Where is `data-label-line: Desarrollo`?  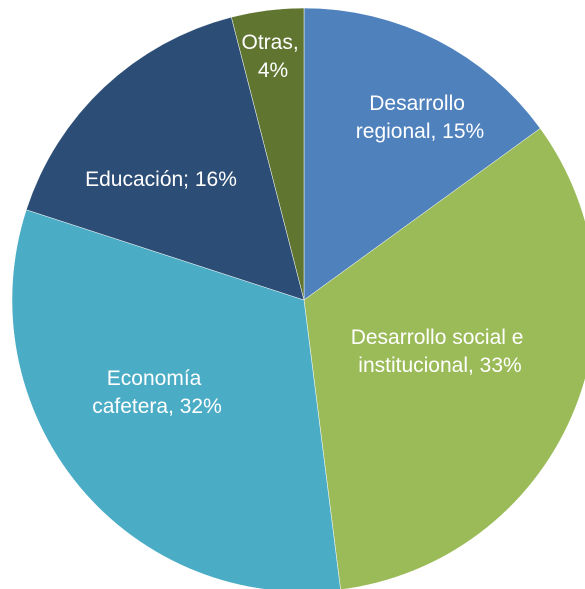 data-label-line: Desarrollo is located at coordinates (420, 103).